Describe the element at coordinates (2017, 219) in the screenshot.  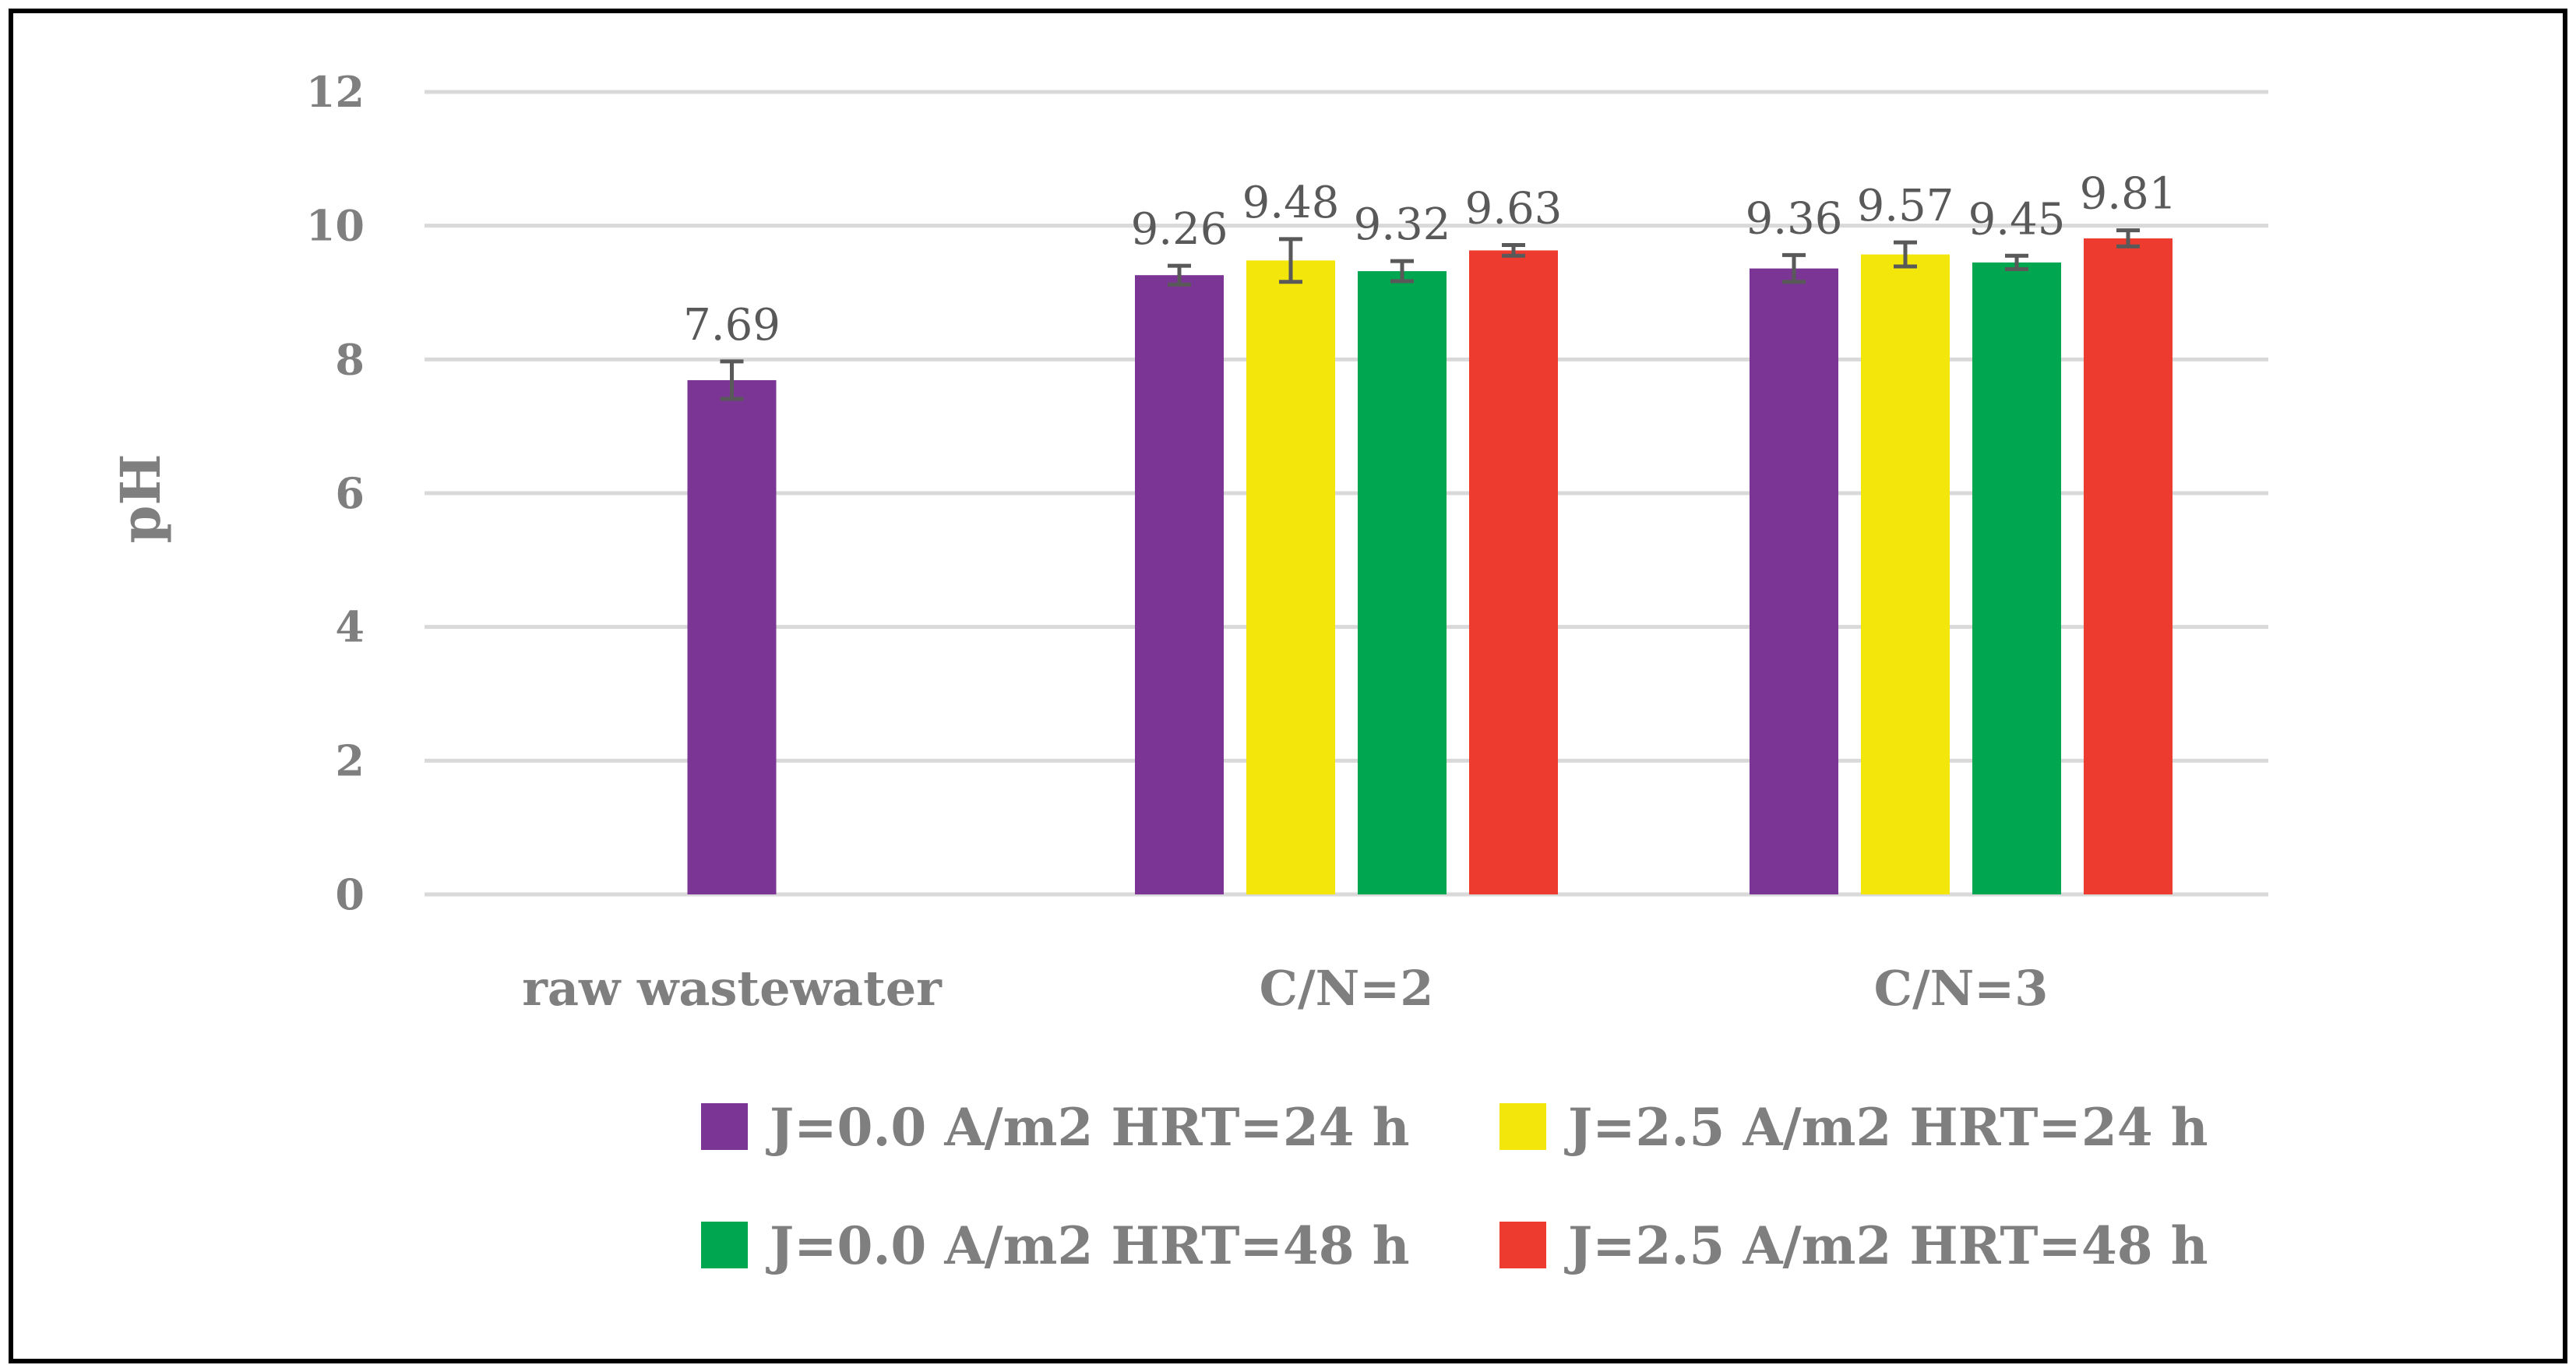
I see `data-label: 9.45` at that location.